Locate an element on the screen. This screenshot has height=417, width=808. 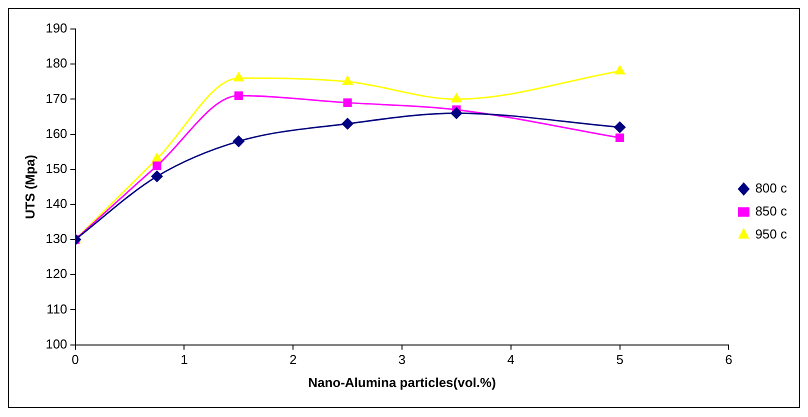
legend-label: 950 c is located at coordinates (771, 234).